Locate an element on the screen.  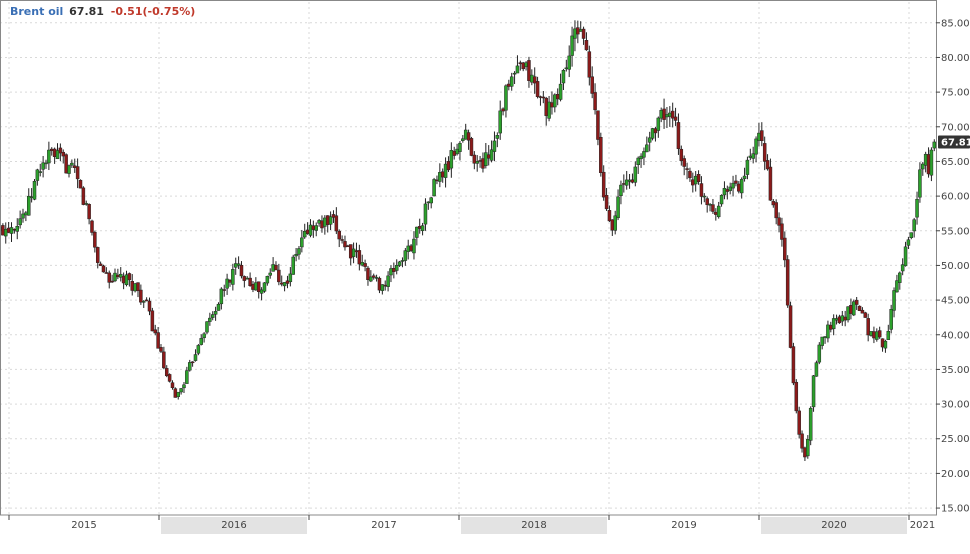
x-tick-label: 2018 is located at coordinates (533, 525).